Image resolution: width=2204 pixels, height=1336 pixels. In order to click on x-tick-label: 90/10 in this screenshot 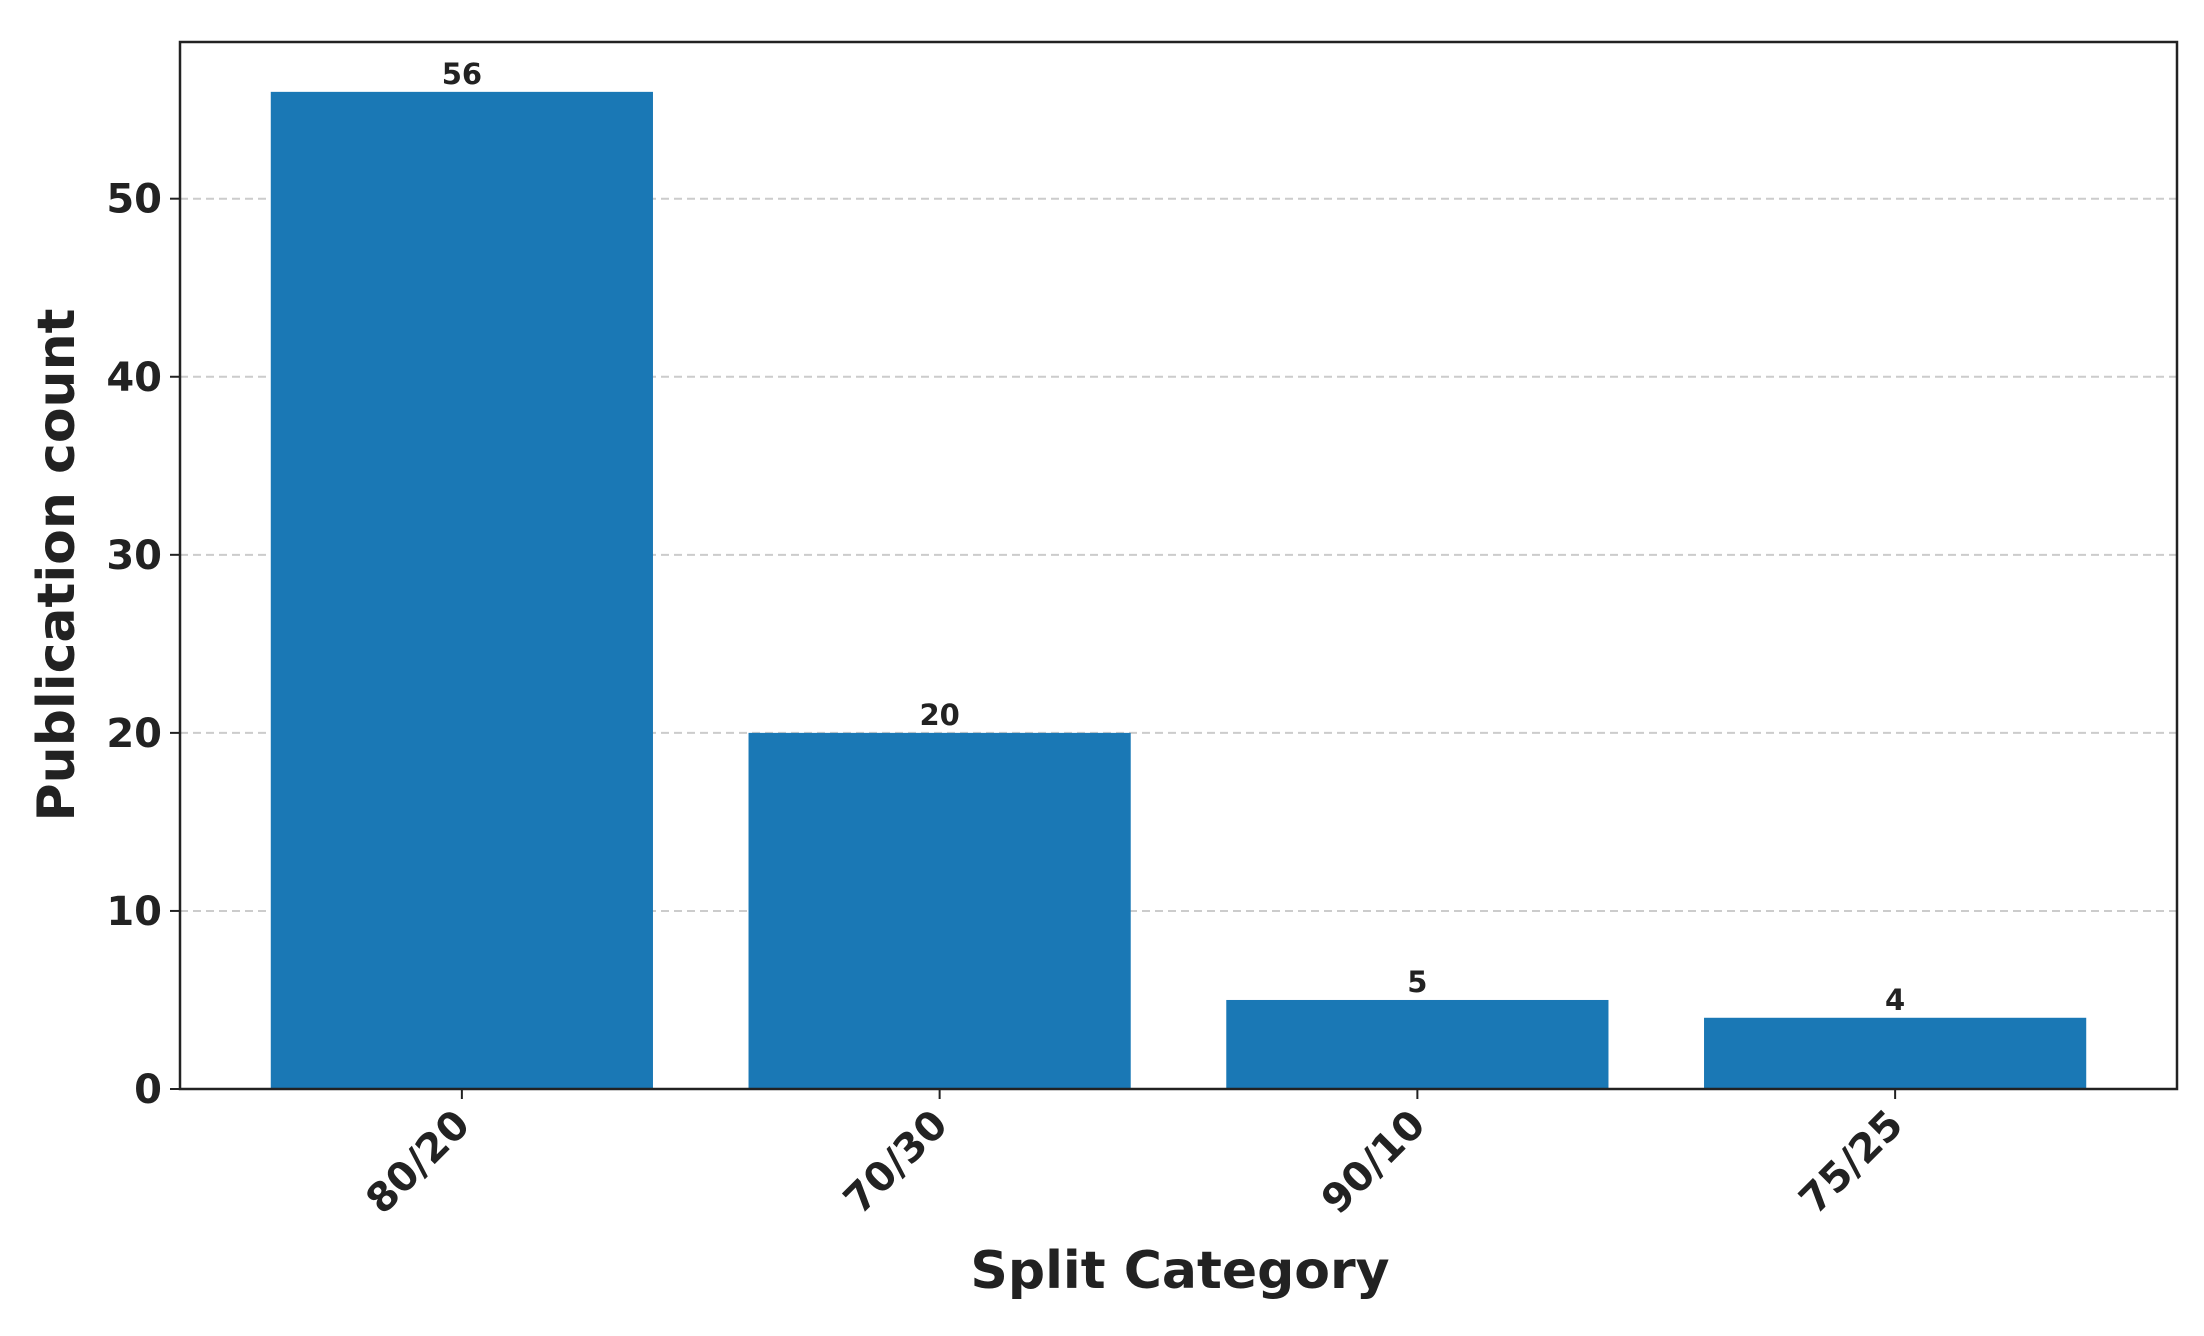, I will do `click(1374, 1163)`.